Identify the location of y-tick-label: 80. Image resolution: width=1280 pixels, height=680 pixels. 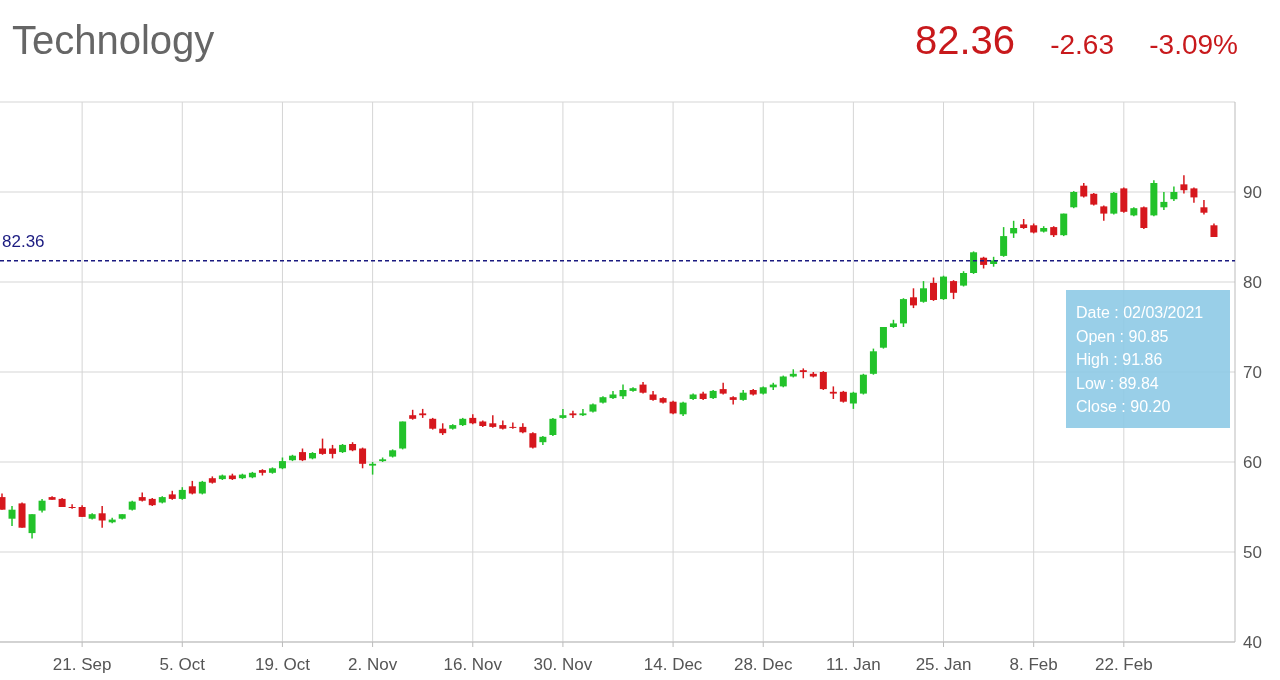
(1252, 282).